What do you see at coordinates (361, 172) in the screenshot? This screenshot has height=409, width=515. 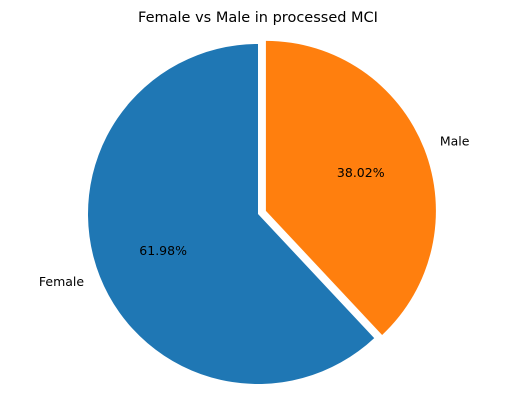 I see `percent-label-male: 38.02%` at bounding box center [361, 172].